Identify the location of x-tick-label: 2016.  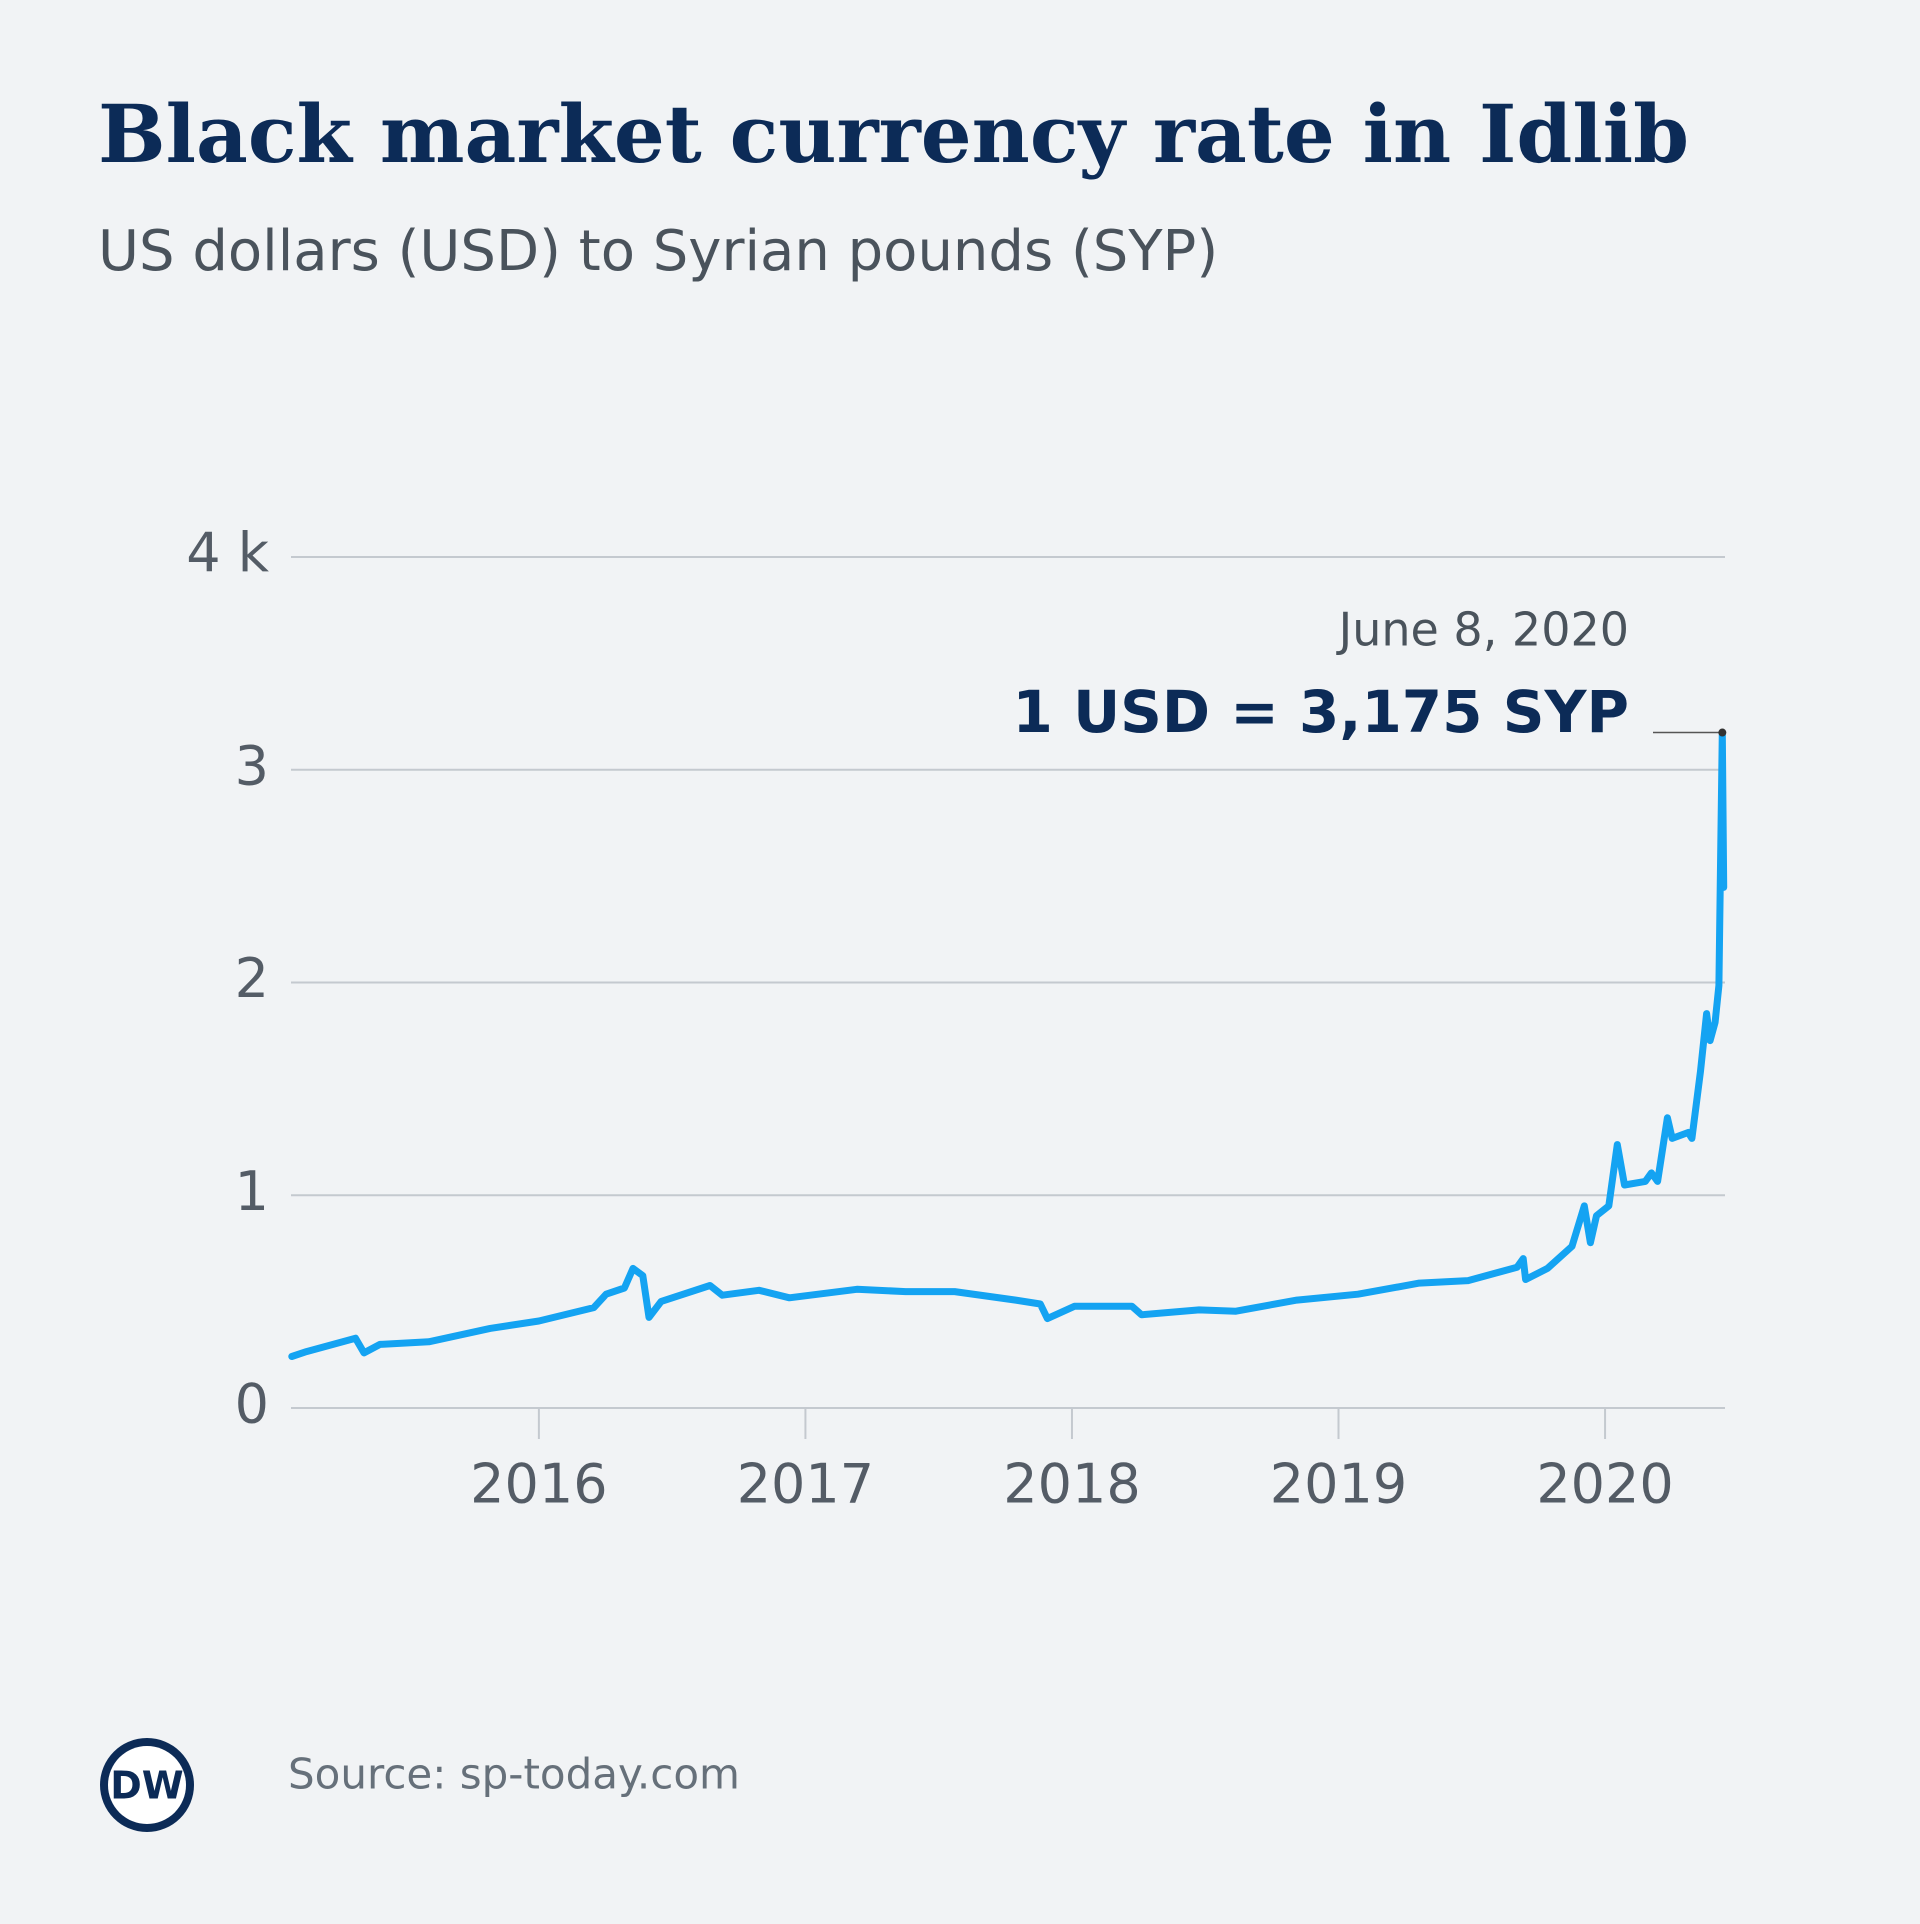
(538, 1484).